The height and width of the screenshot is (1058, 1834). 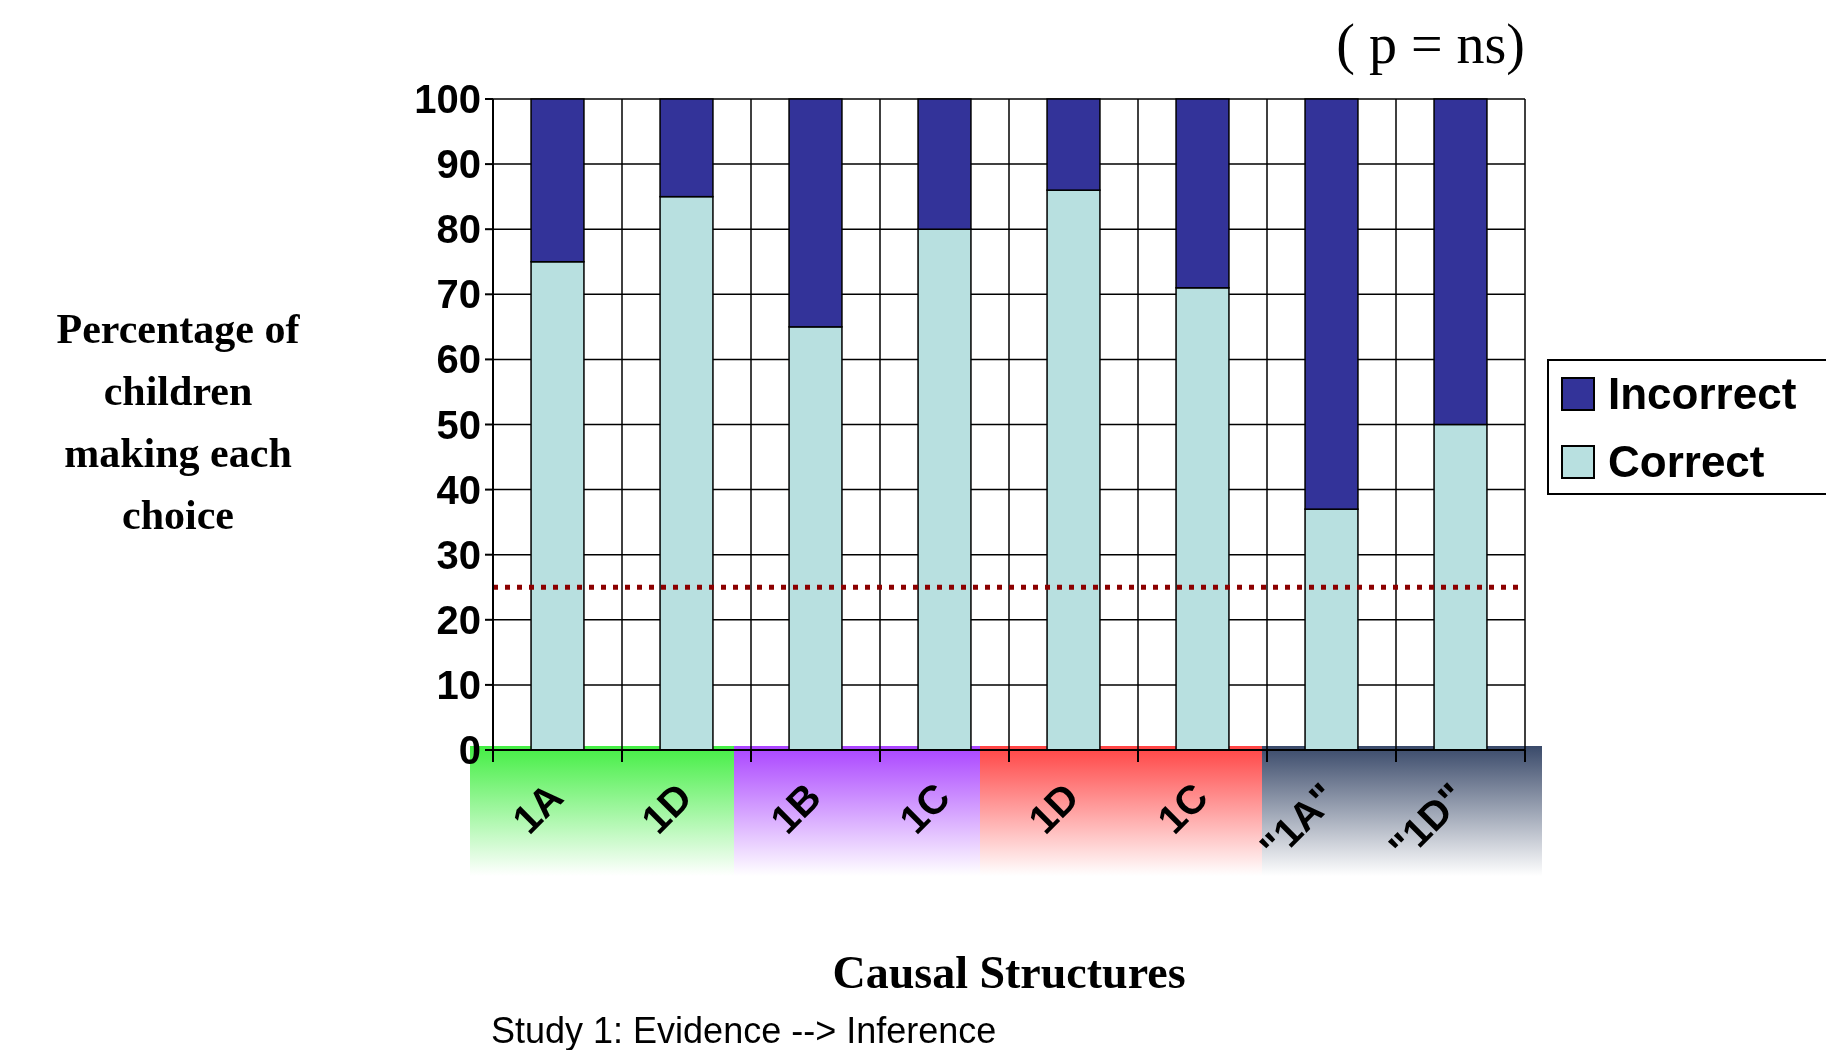 I want to click on x-axis-title: Causal Structures, so click(x=1009, y=972).